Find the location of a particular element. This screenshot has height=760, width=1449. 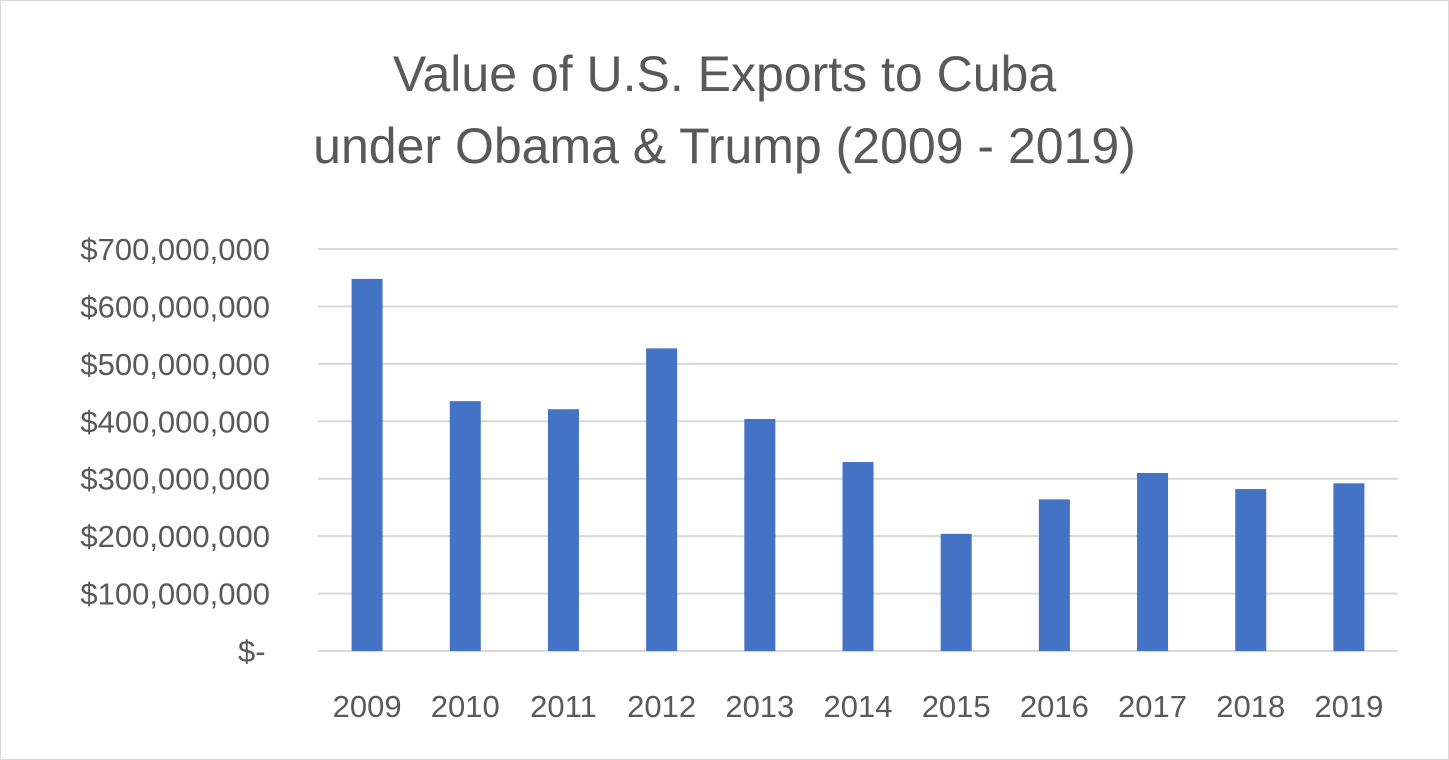

bar-2018 is located at coordinates (1251, 570).